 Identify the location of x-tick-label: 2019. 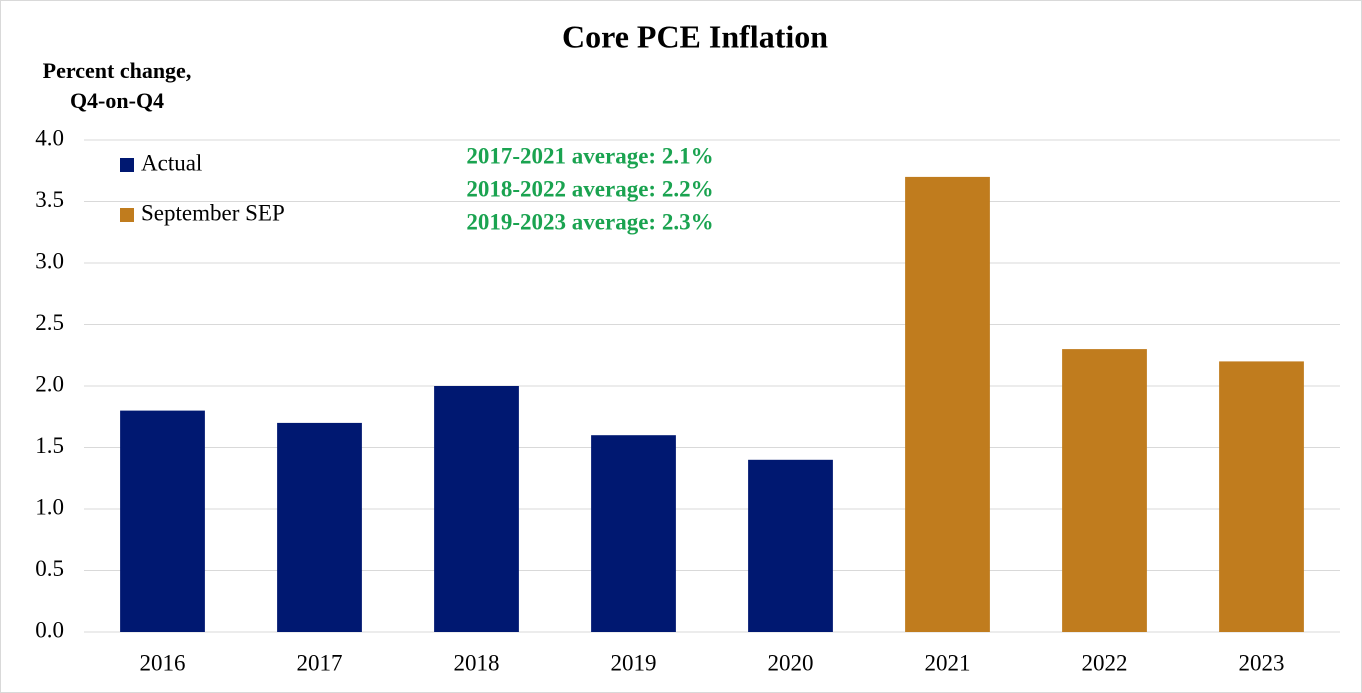
(634, 662).